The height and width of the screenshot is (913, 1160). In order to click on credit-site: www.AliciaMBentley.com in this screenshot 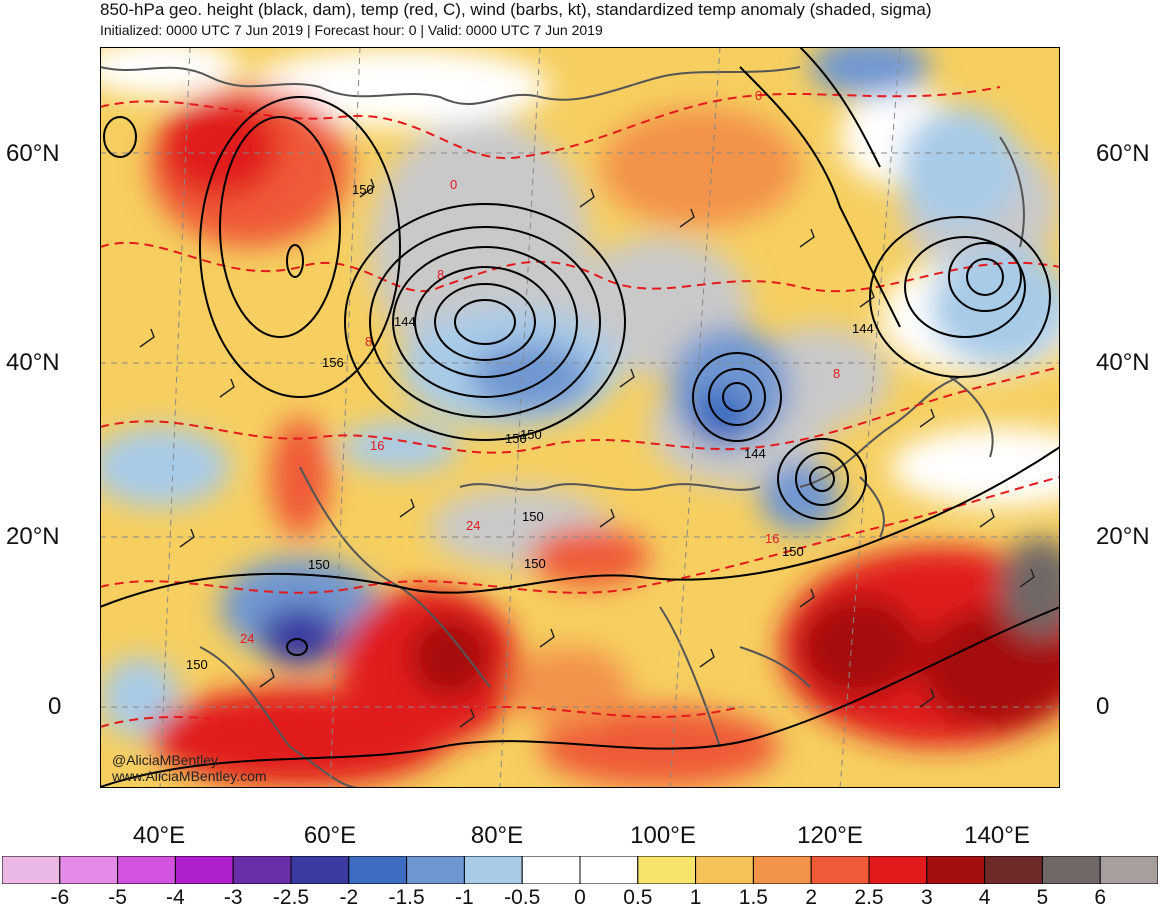, I will do `click(189, 776)`.